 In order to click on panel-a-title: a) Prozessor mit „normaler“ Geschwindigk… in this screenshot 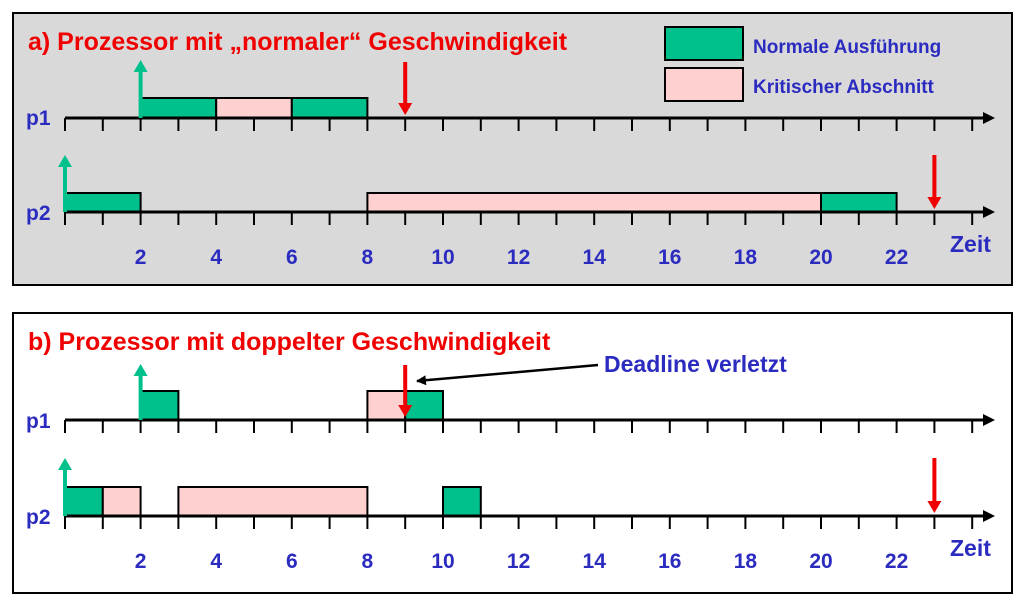, I will do `click(298, 42)`.